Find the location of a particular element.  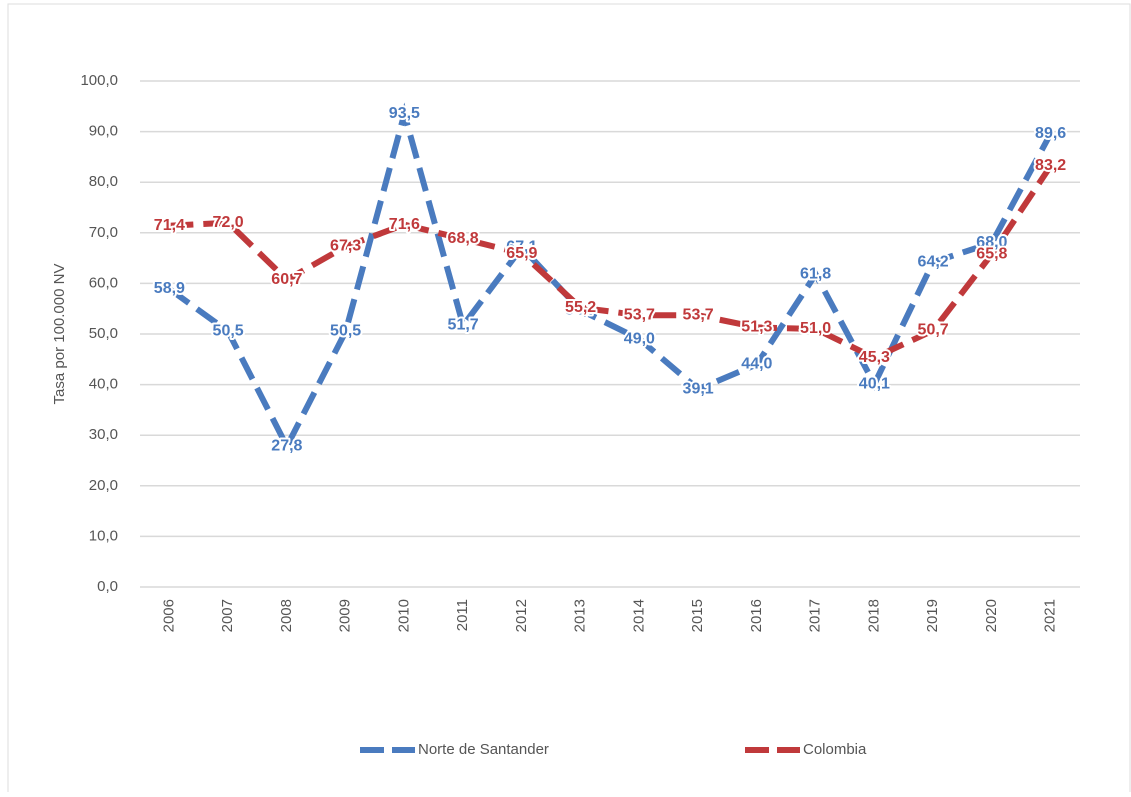

data-label: 68,0 is located at coordinates (991, 242).